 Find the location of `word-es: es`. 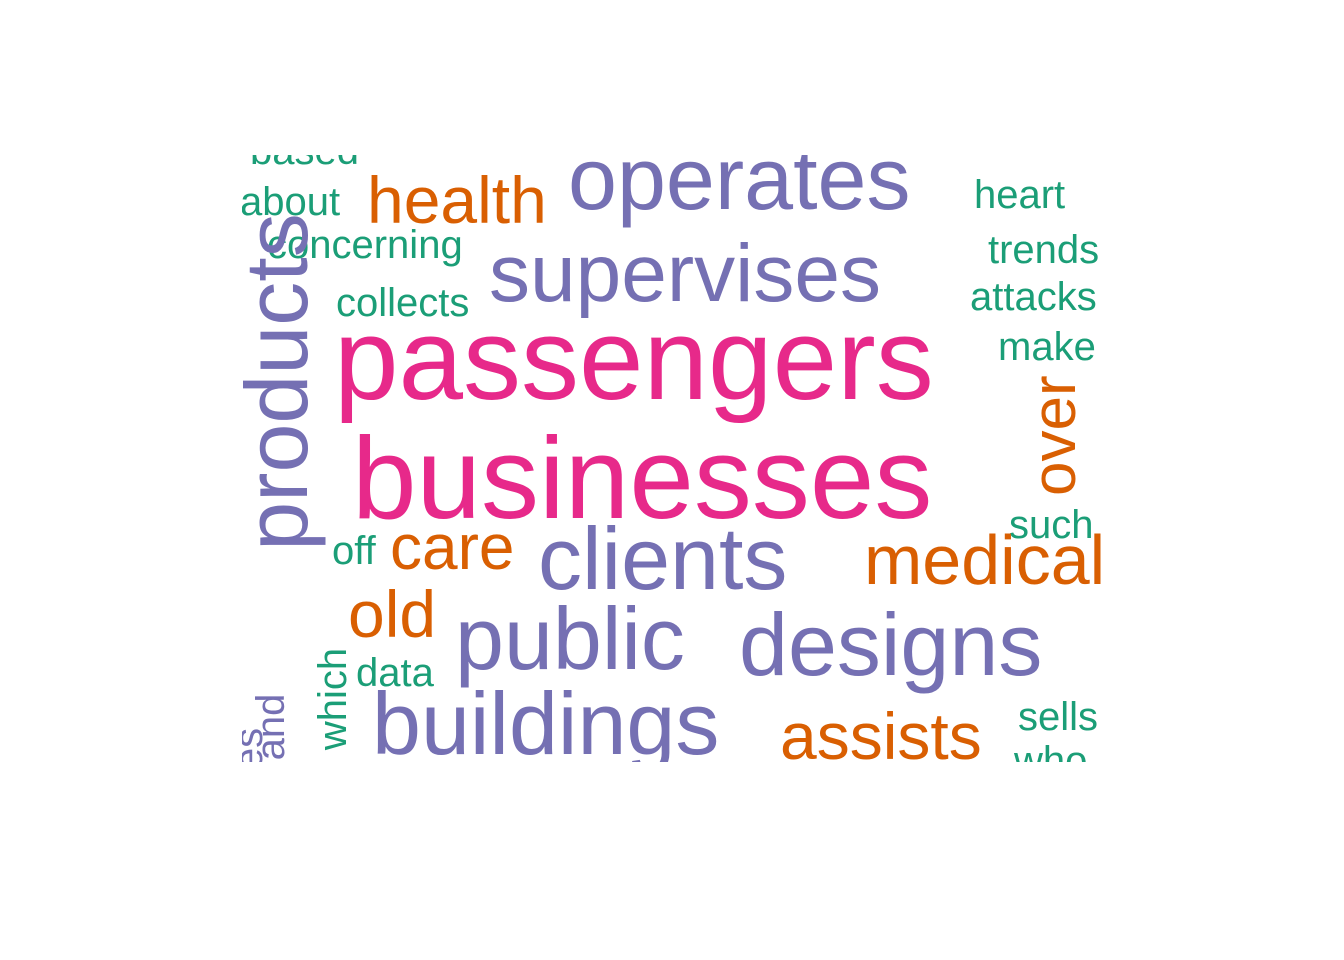

word-es: es is located at coordinates (256, 744).